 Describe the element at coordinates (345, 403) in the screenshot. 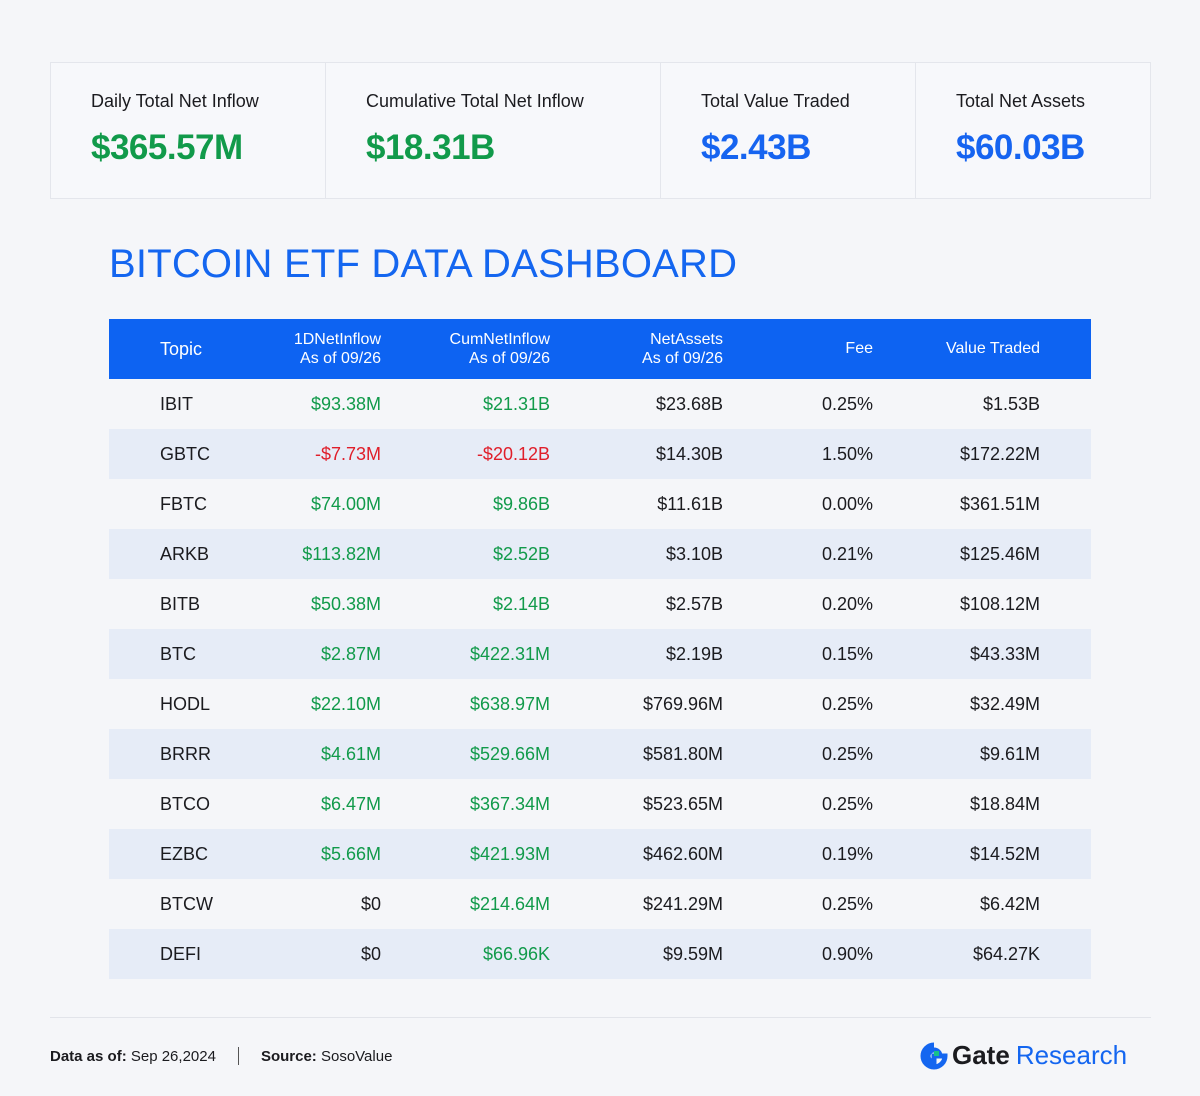

I see `cell-1d-net-inflow: $93.38M` at that location.